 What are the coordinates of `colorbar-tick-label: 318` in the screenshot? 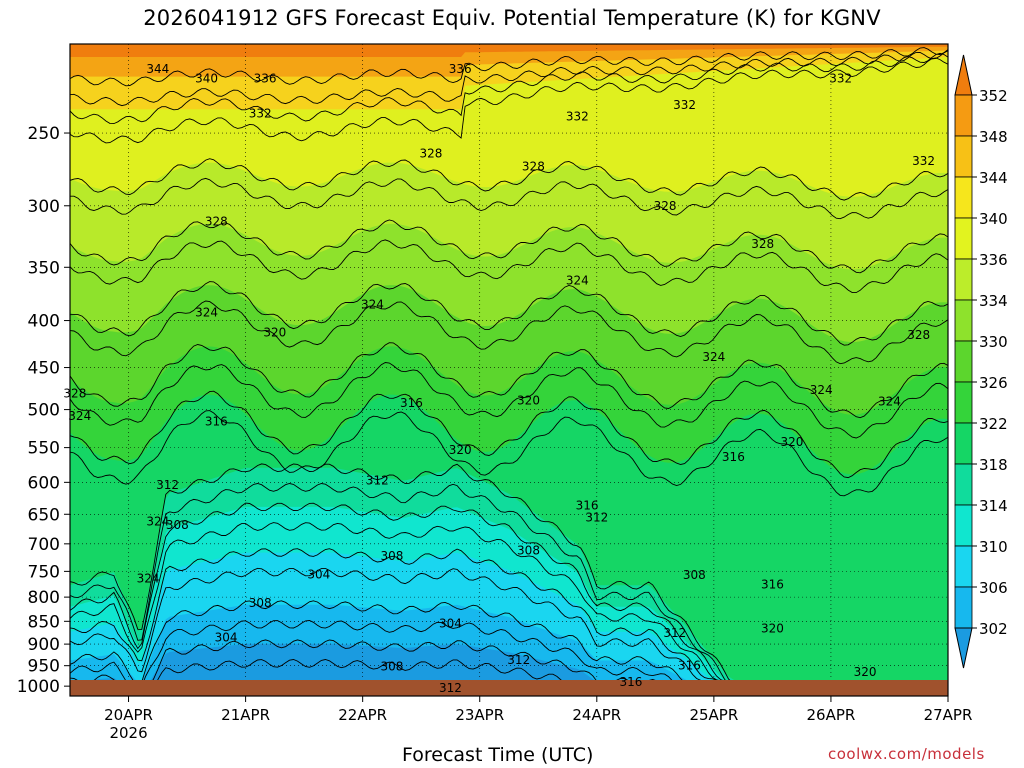 It's located at (993, 465).